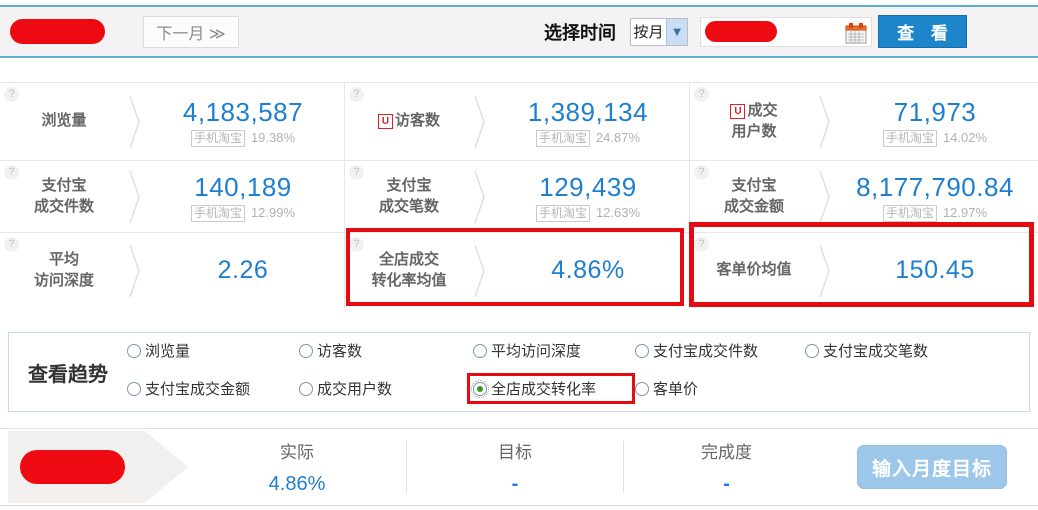 This screenshot has height=510, width=1038. Describe the element at coordinates (726, 452) in the screenshot. I see `goal-header: 完成度` at that location.